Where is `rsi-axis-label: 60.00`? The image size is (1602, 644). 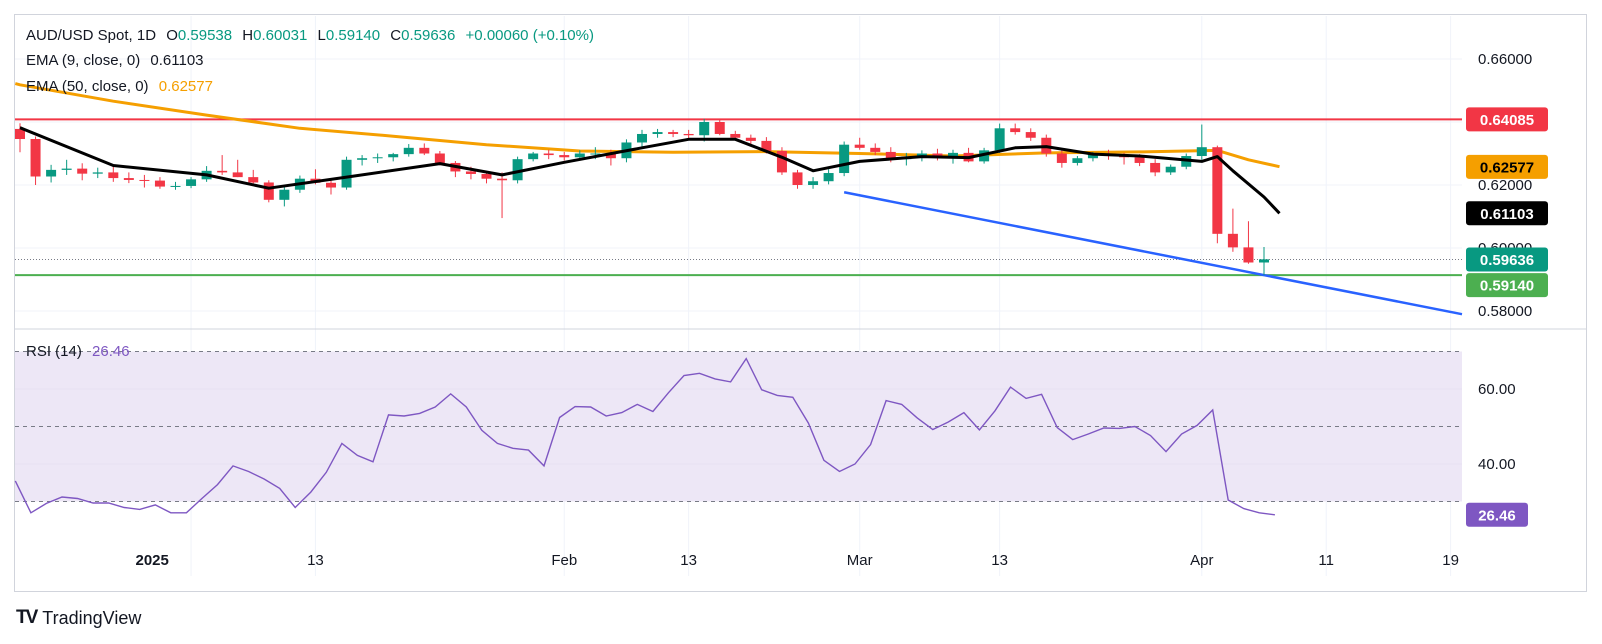 rsi-axis-label: 60.00 is located at coordinates (1497, 389).